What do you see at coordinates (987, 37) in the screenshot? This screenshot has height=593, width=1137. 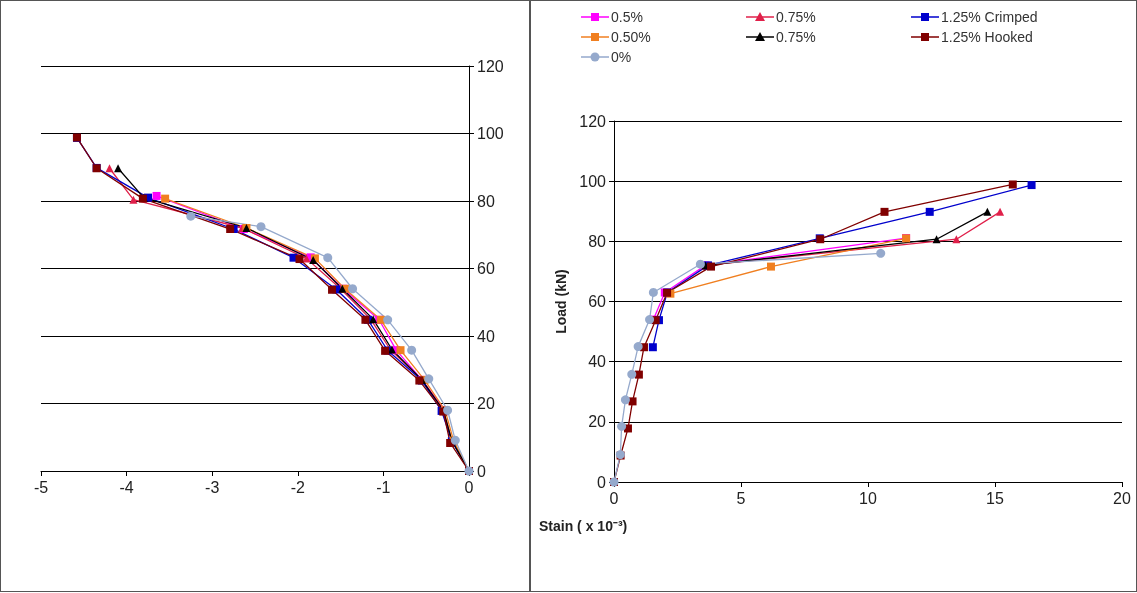 I see `legend-label: 1.25% Hooked` at bounding box center [987, 37].